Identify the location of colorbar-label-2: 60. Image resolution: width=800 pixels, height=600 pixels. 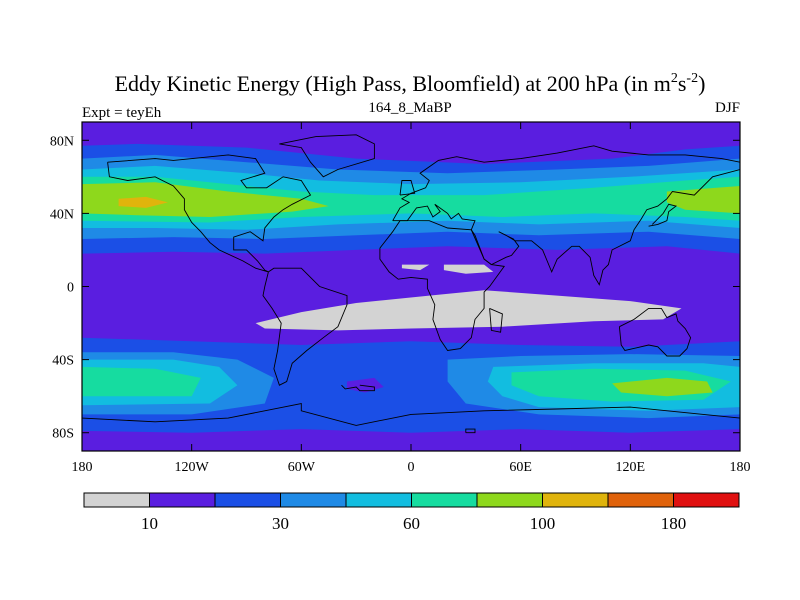
(411, 523).